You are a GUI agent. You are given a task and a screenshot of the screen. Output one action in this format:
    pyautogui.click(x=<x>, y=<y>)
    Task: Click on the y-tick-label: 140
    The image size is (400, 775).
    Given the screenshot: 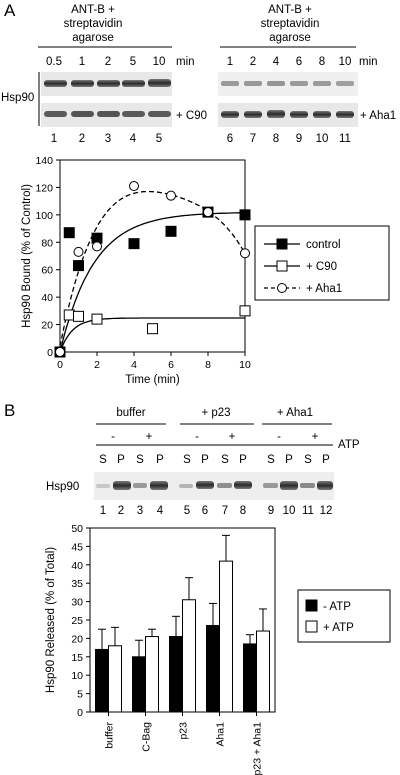 What is the action you would take?
    pyautogui.click(x=44, y=161)
    